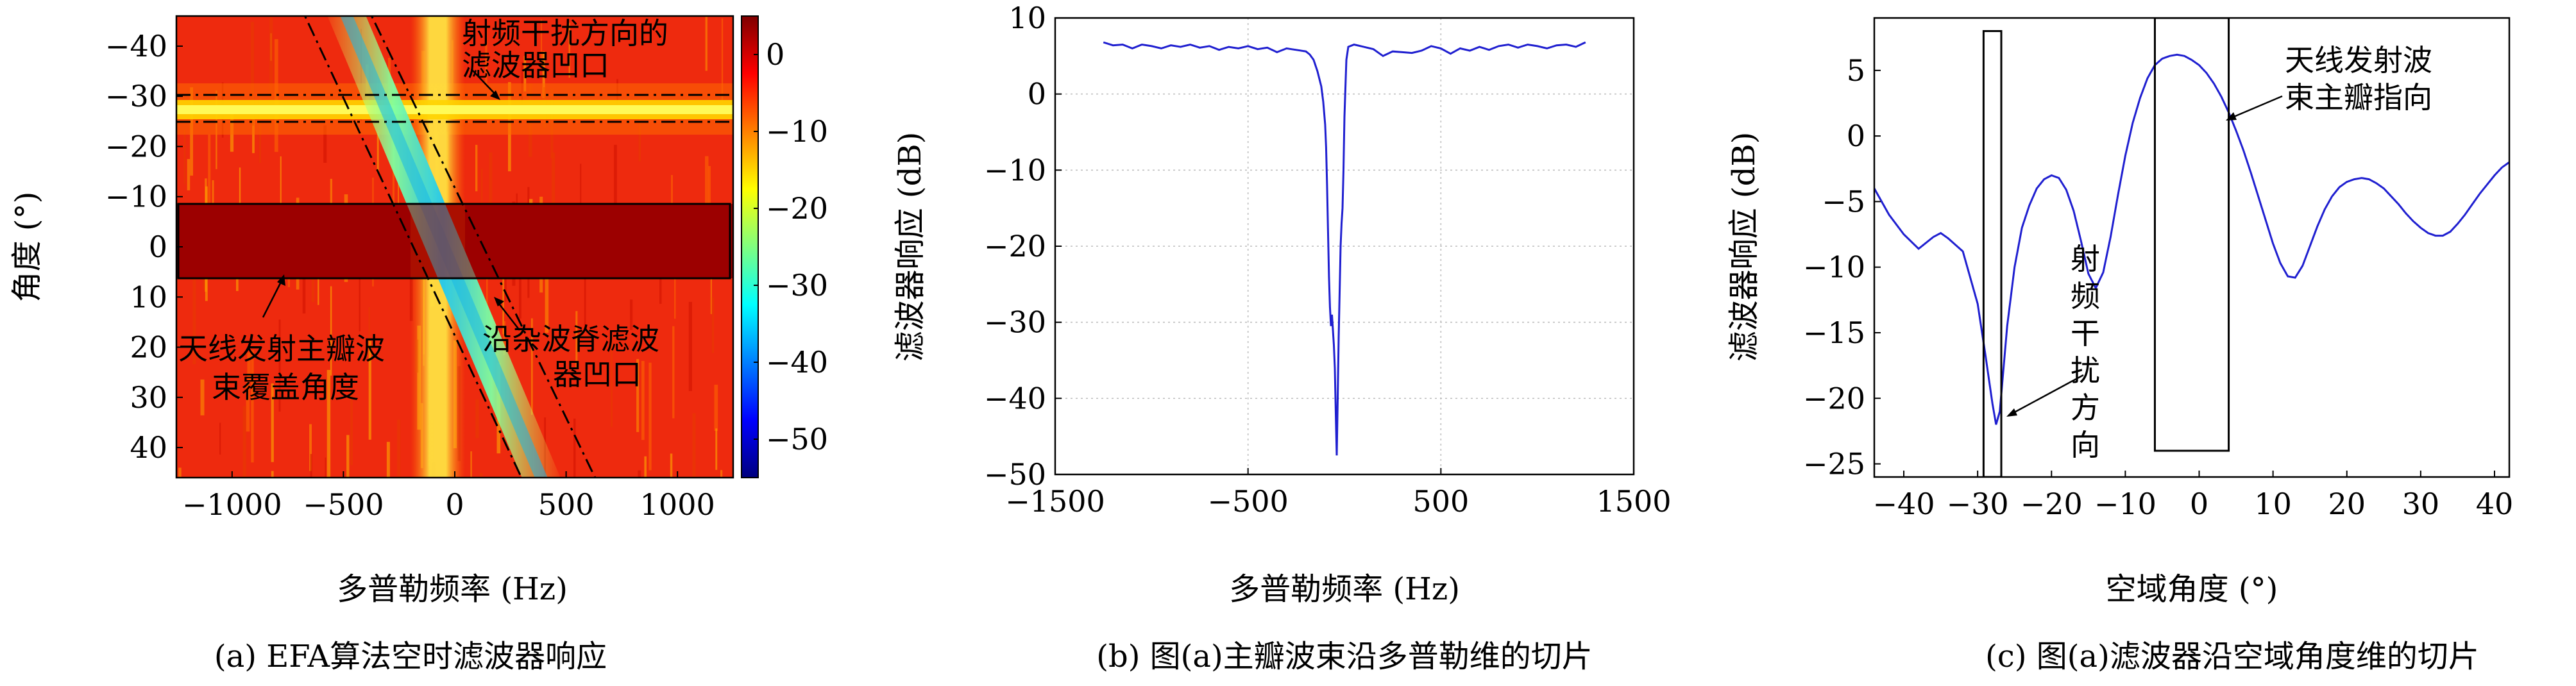 The height and width of the screenshot is (686, 2576). What do you see at coordinates (1834, 398) in the screenshot?
I see `y-tick-label-c: −20` at bounding box center [1834, 398].